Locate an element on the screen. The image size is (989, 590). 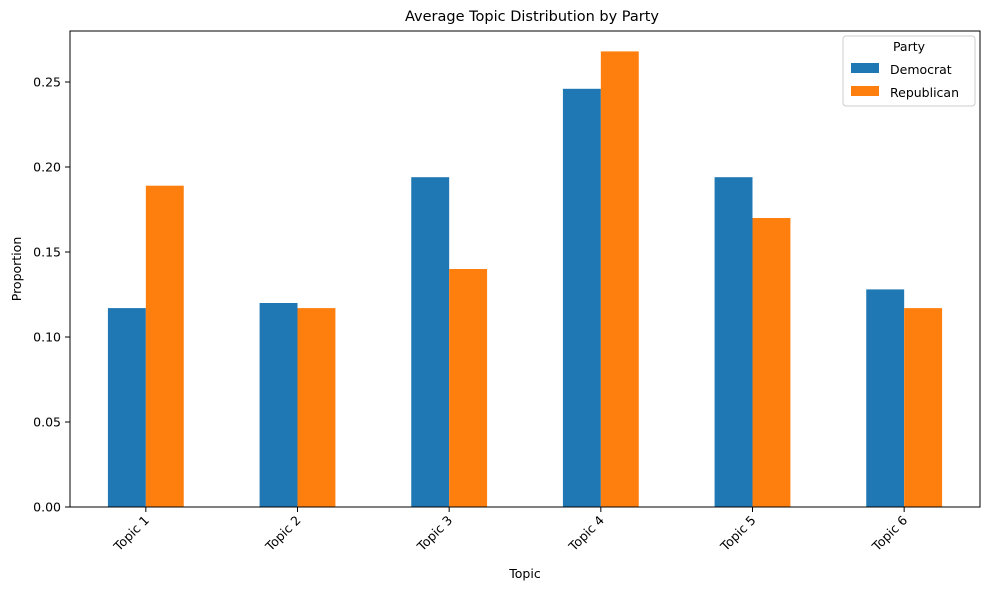
y-tick-label: 0.10 is located at coordinates (47, 337).